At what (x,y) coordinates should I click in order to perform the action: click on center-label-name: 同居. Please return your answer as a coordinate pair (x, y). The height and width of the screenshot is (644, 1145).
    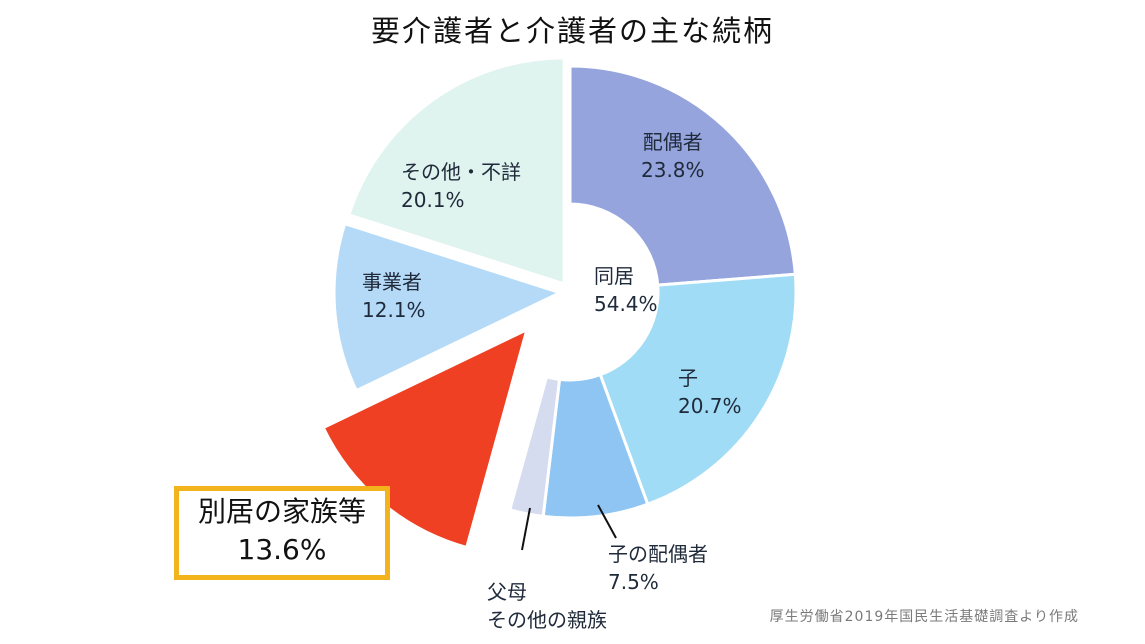
    Looking at the image, I should click on (614, 276).